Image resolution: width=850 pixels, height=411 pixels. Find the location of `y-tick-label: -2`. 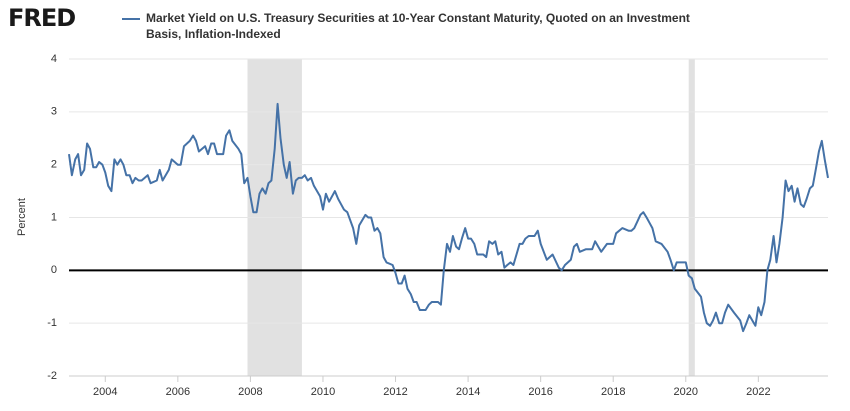

y-tick-label: -2 is located at coordinates (52, 376).